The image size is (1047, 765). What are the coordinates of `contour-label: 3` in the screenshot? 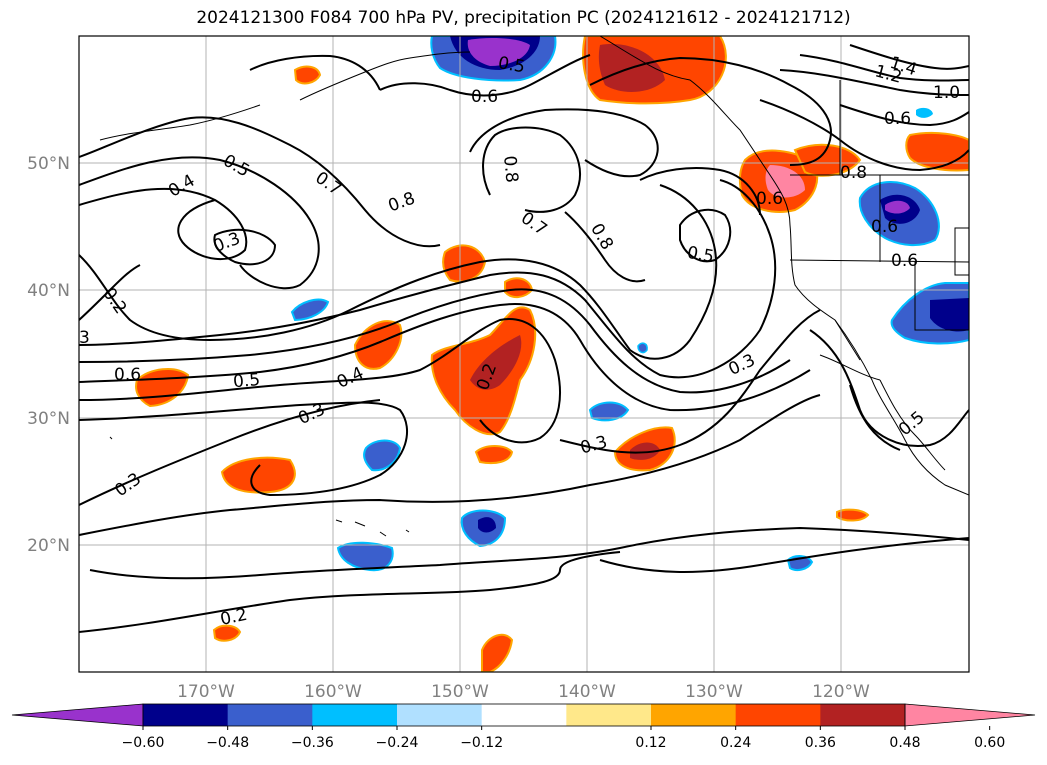 It's located at (84, 338).